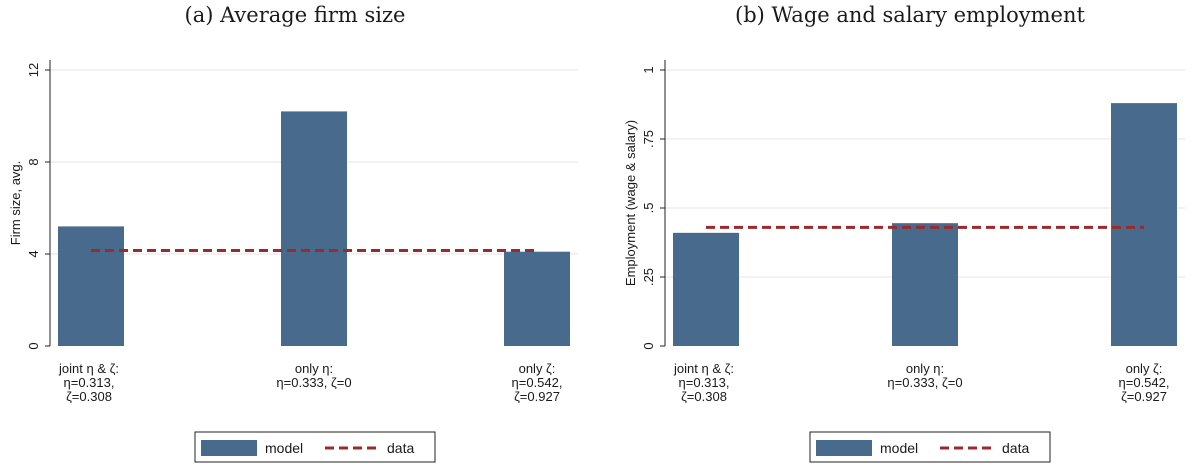 Image resolution: width=1195 pixels, height=467 pixels. I want to click on y-tick-label: 12, so click(33, 70).